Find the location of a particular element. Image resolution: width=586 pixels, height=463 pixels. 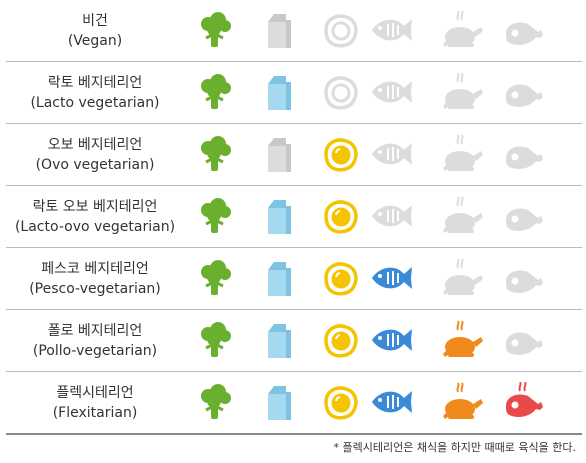

table-row: 폴로 베지테리언 (Pollo-vegetarian) is located at coordinates (294, 341).